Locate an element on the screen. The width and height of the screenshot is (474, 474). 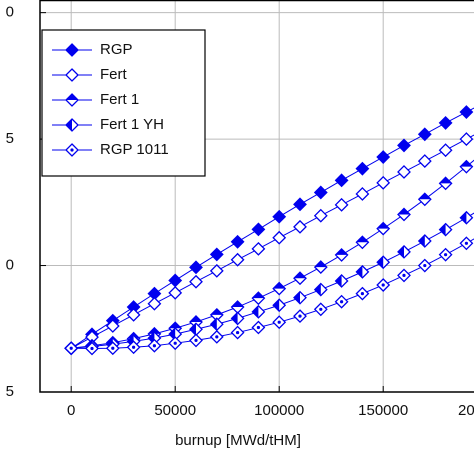
legend-label: Fert is located at coordinates (114, 74).